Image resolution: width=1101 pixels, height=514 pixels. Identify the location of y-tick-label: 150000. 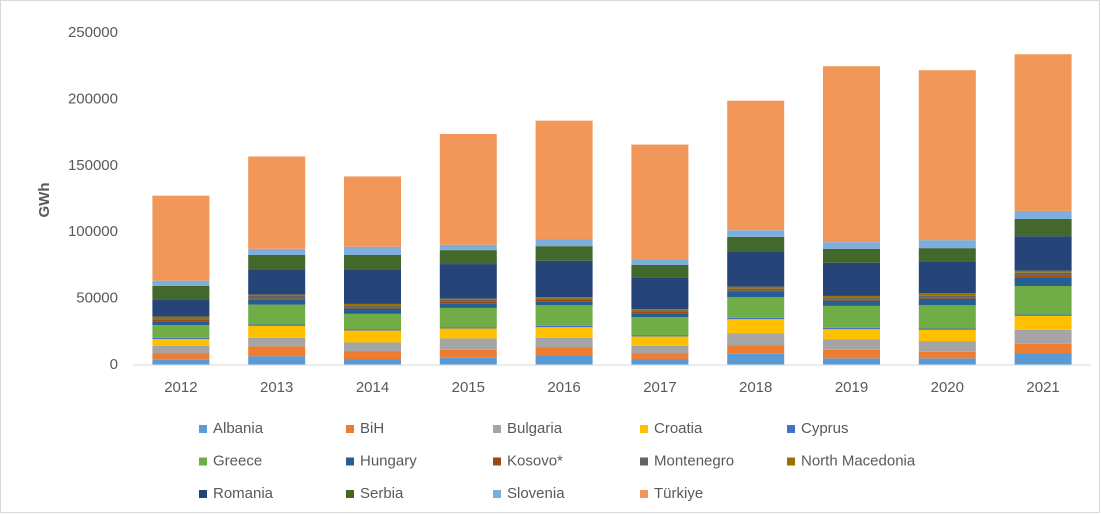
(93, 165).